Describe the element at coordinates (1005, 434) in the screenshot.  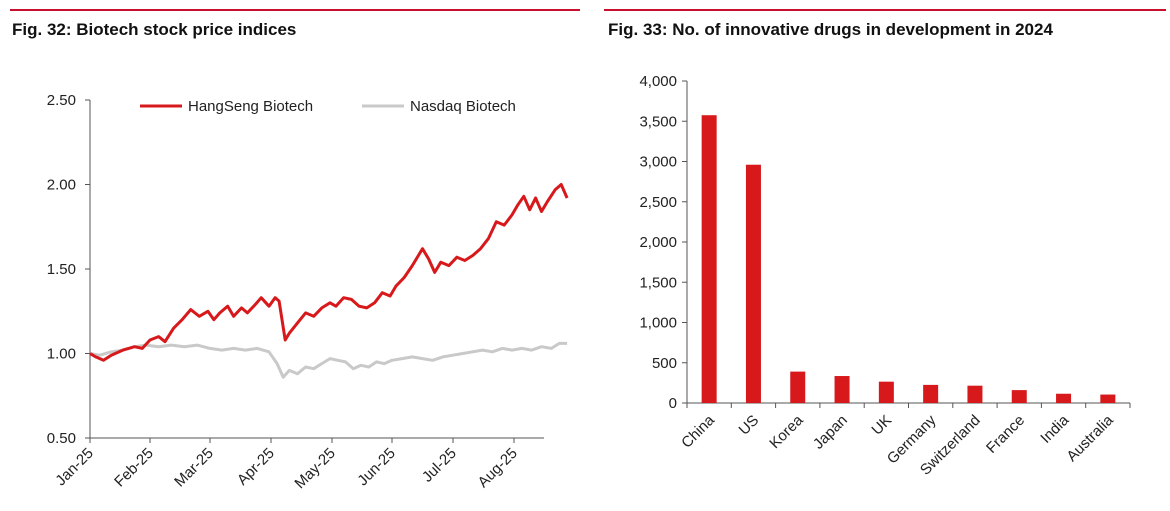
I see `x-tick-label: France` at that location.